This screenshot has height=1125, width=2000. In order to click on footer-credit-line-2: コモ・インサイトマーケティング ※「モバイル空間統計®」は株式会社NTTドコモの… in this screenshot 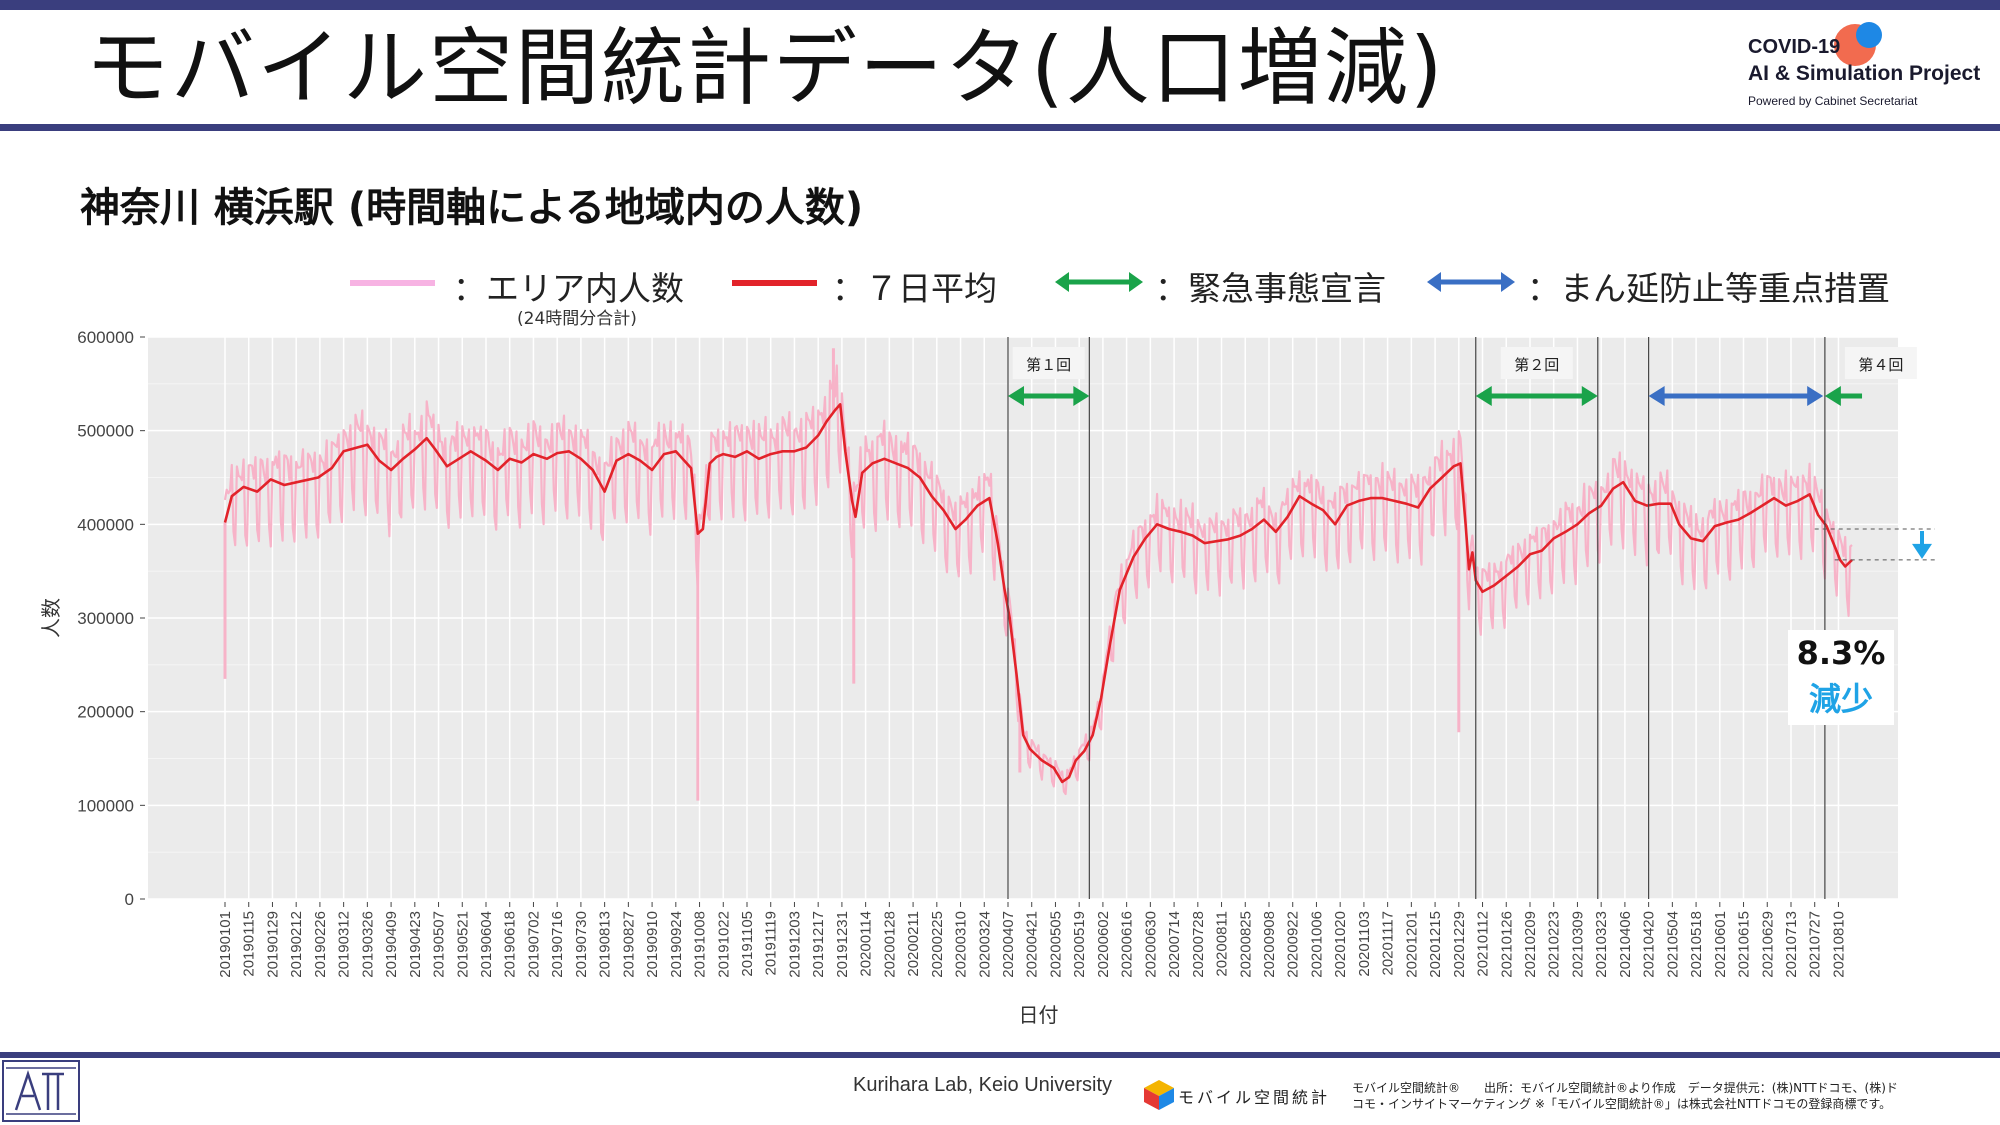, I will do `click(1622, 1104)`.